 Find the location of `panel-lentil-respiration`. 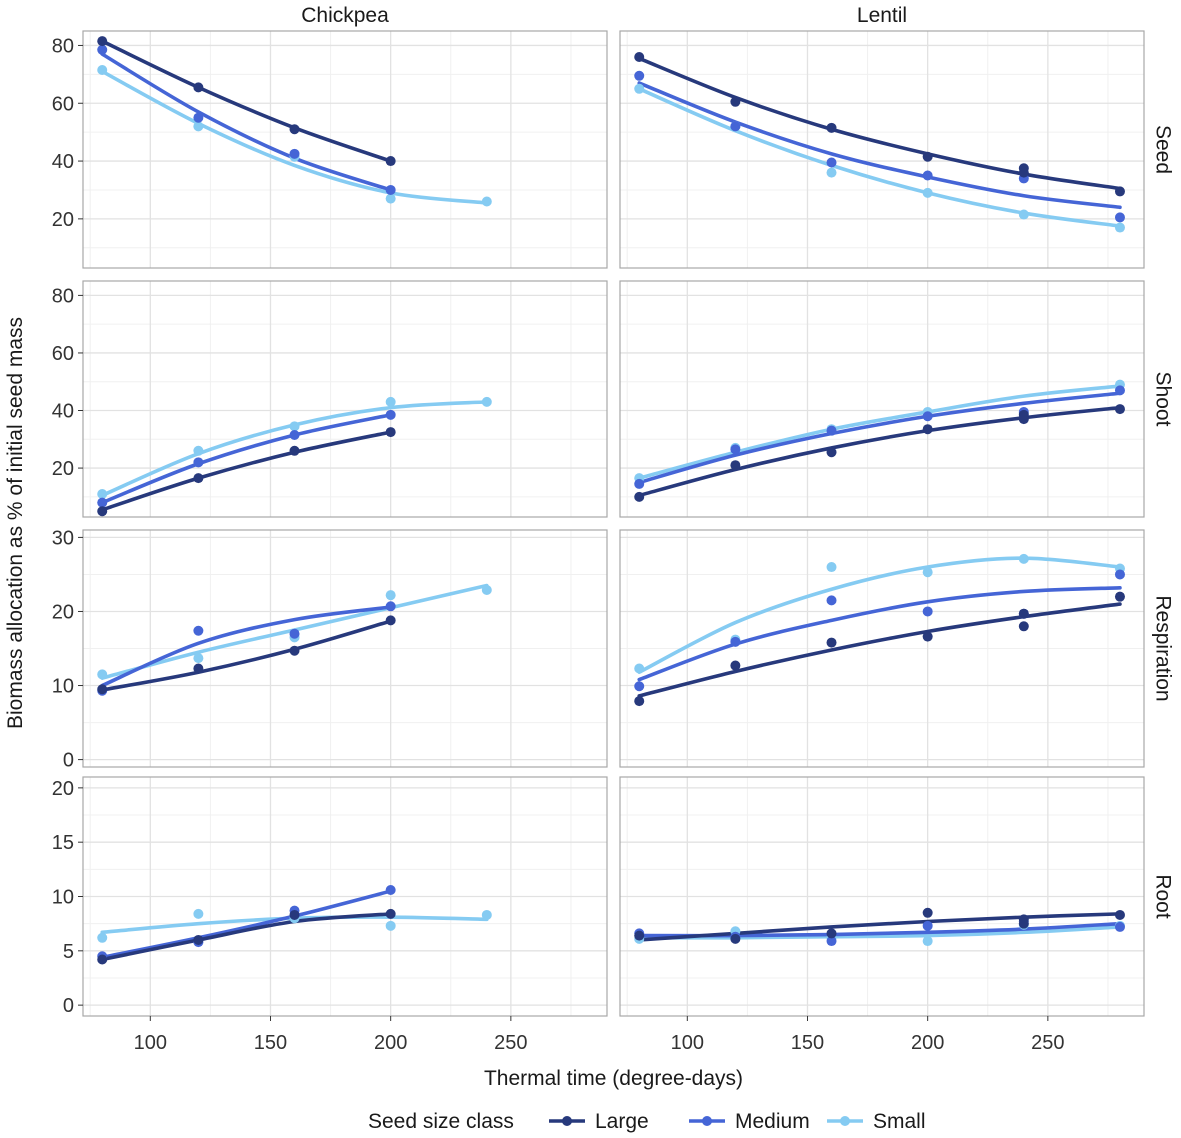

panel-lentil-respiration is located at coordinates (882, 648).